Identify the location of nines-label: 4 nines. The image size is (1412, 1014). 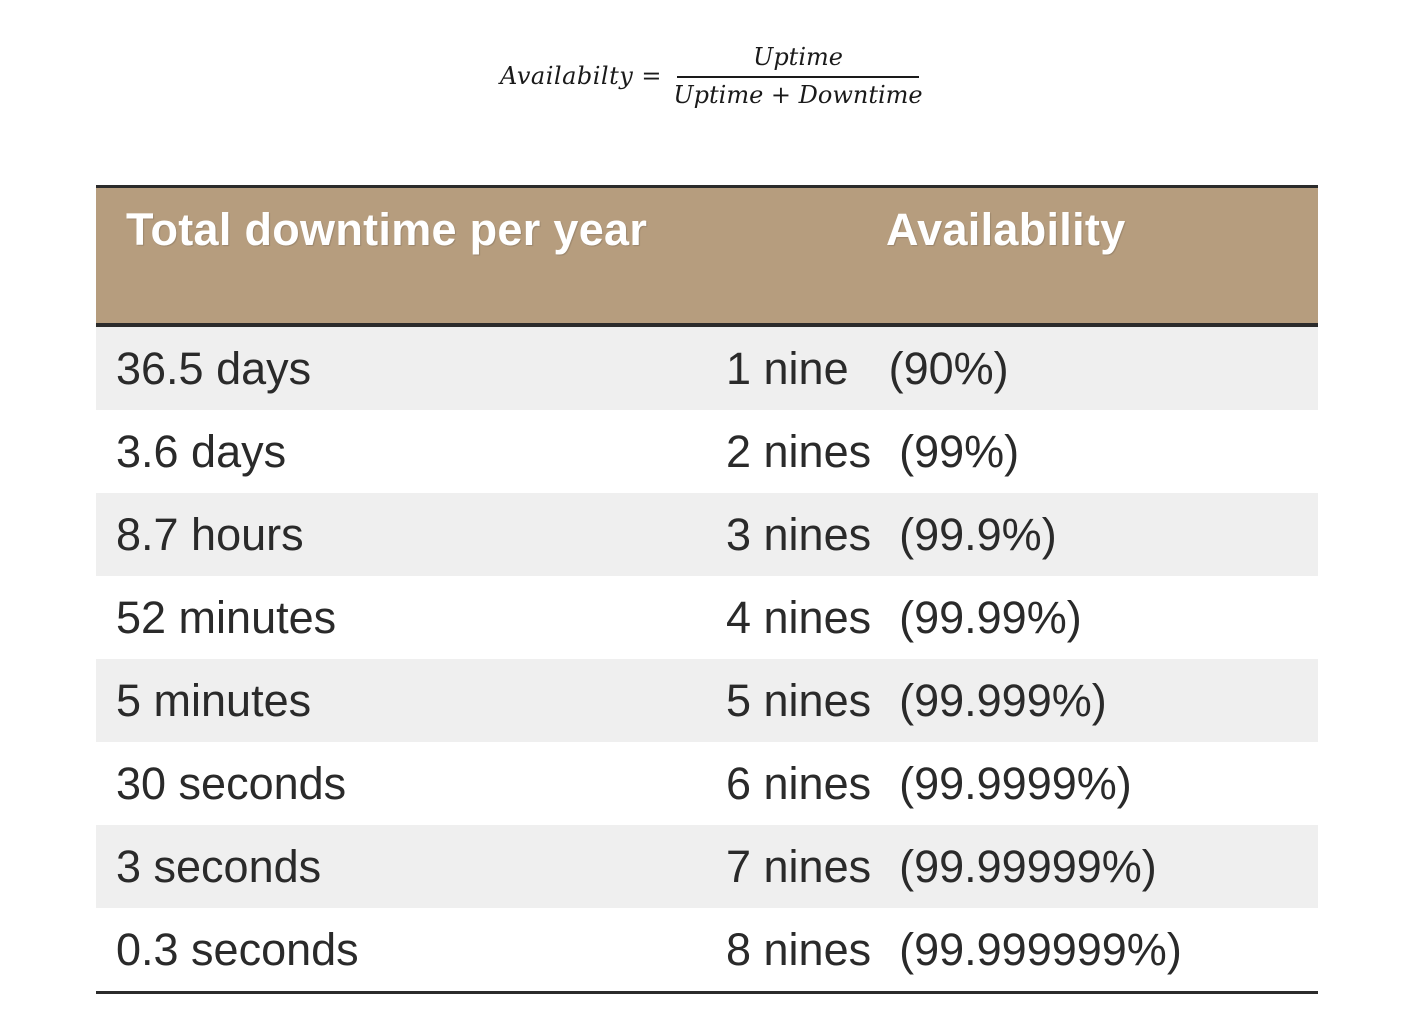
(799, 617).